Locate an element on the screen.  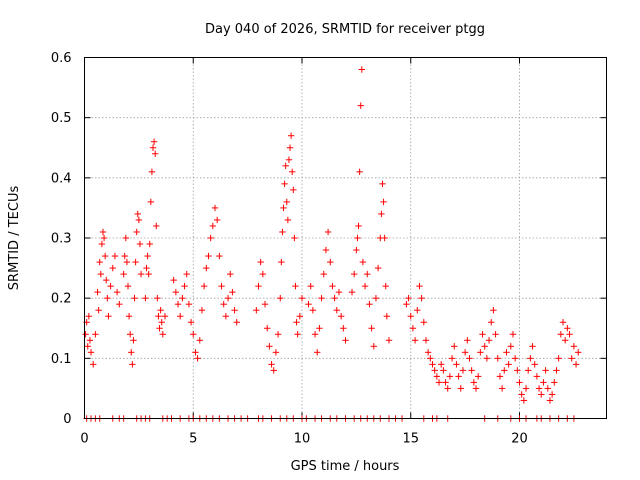
x-tick-label: 10 is located at coordinates (302, 439).